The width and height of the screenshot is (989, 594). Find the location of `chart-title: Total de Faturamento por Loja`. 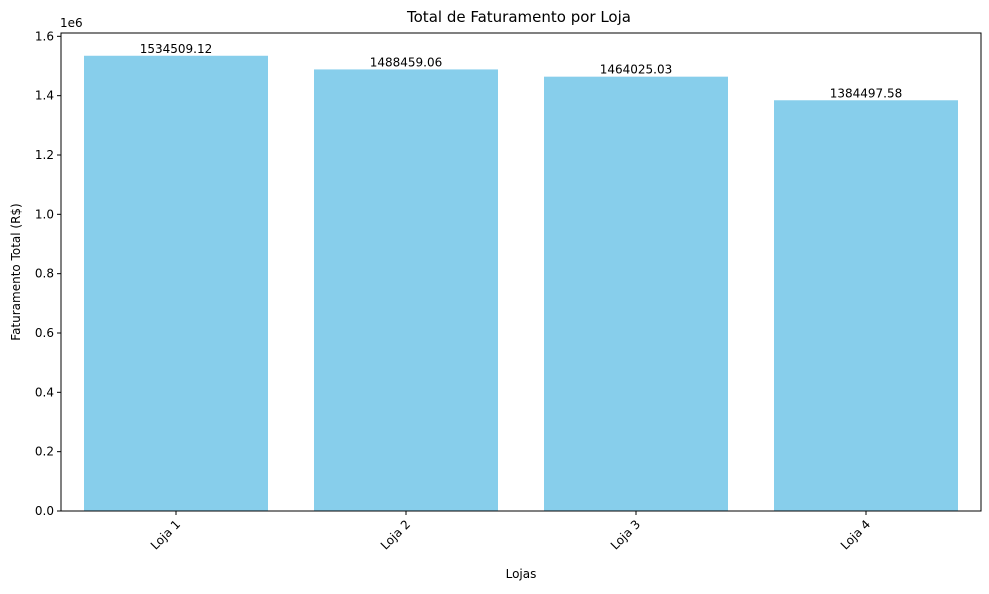

chart-title: Total de Faturamento por Loja is located at coordinates (518, 17).